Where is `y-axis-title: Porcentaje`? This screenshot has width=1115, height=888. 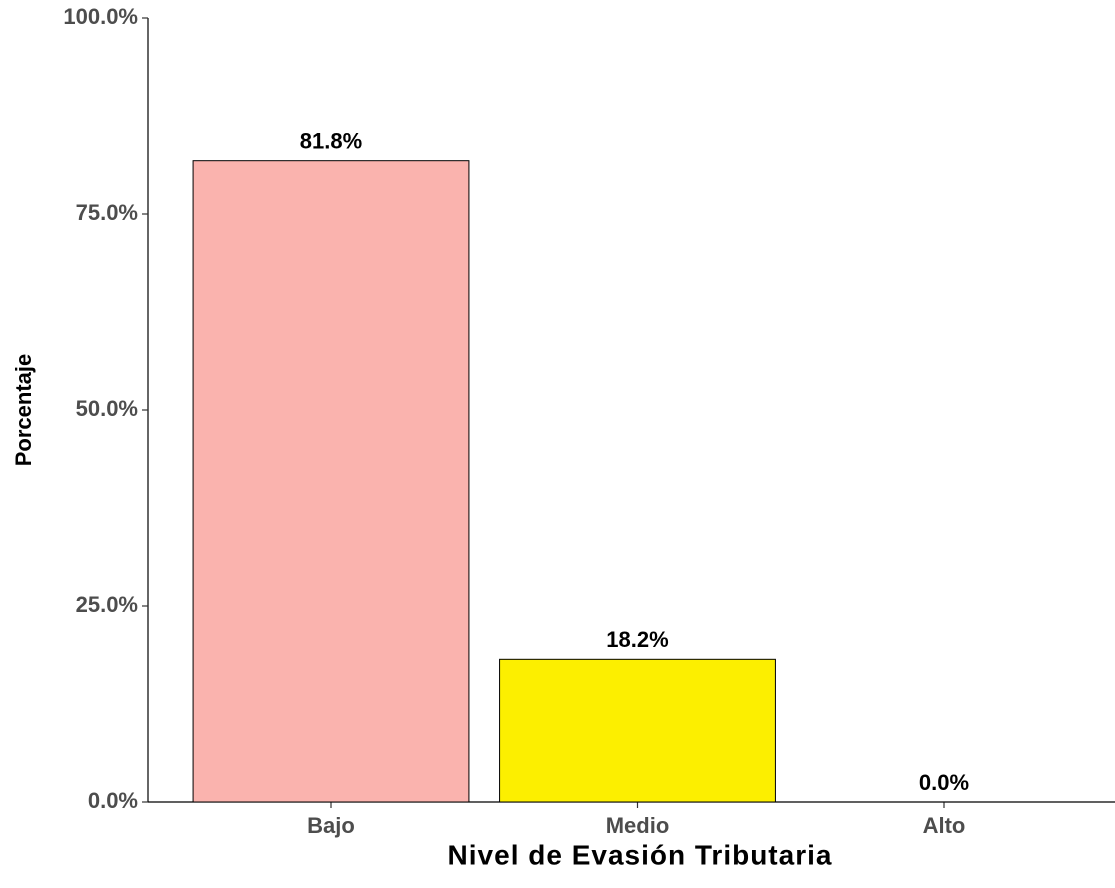 y-axis-title: Porcentaje is located at coordinates (23, 410).